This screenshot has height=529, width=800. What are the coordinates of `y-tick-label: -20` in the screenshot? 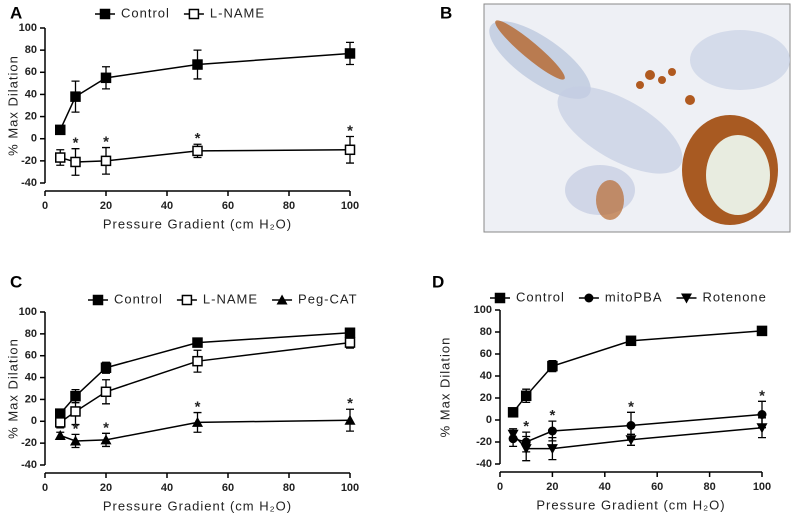 It's located at (29, 161).